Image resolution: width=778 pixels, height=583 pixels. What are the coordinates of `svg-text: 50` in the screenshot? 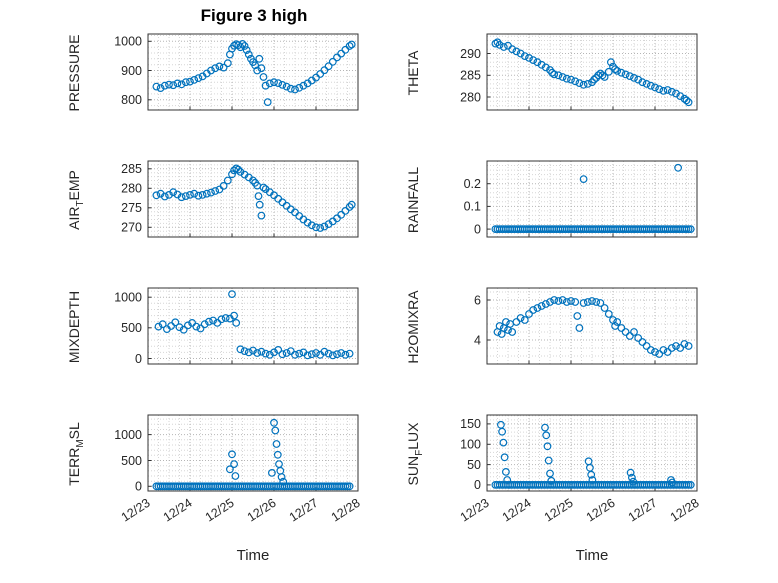 It's located at (474, 465).